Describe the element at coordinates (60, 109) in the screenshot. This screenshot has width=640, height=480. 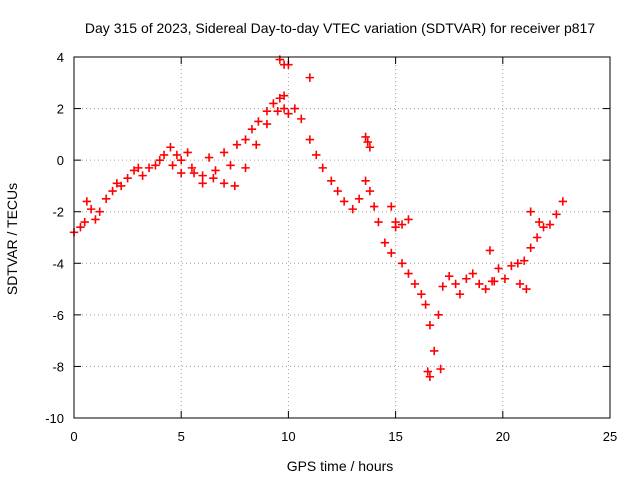
I see `y-tick-label: 2` at that location.